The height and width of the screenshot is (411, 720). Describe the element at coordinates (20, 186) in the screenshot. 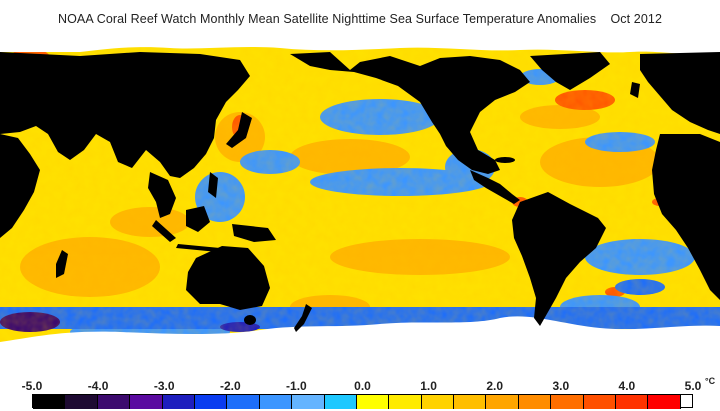

I see `africa-east` at that location.